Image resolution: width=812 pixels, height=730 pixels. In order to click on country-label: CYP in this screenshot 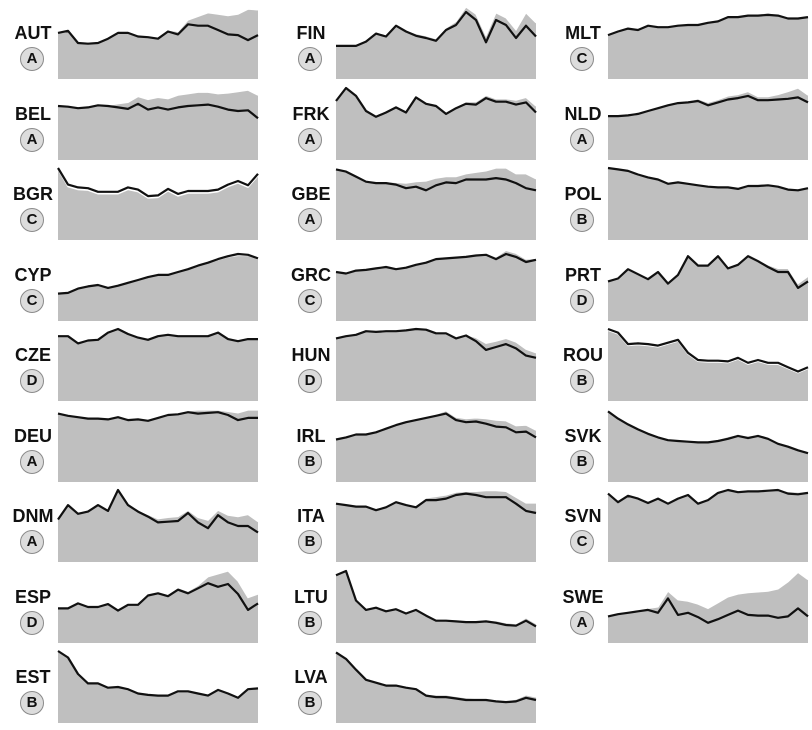, I will do `click(33, 275)`.